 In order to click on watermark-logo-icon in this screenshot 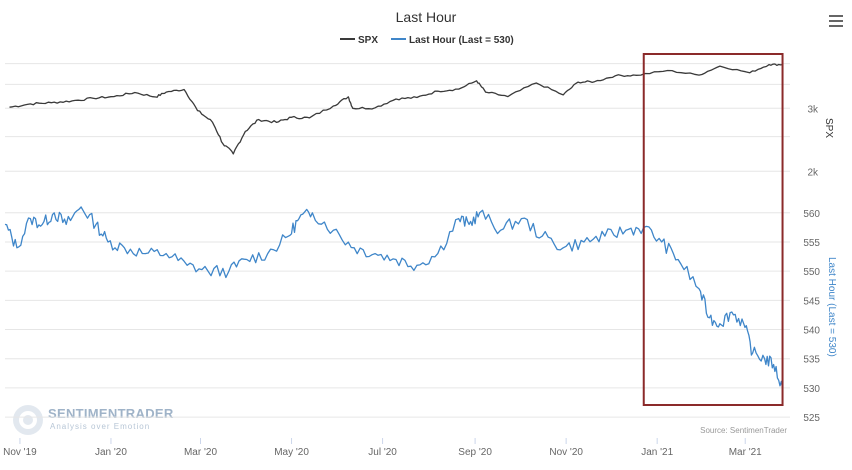, I will do `click(28, 420)`.